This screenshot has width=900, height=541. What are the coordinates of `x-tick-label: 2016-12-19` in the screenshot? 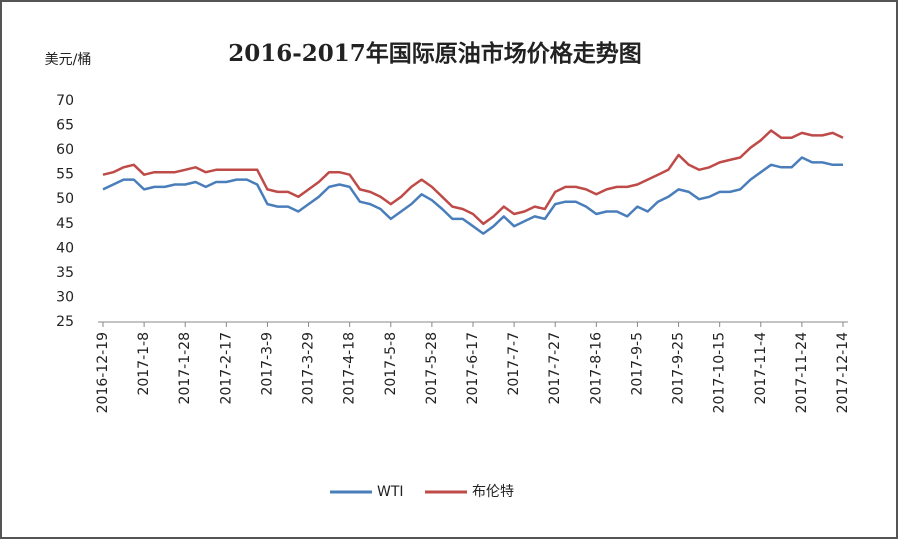 It's located at (103, 372).